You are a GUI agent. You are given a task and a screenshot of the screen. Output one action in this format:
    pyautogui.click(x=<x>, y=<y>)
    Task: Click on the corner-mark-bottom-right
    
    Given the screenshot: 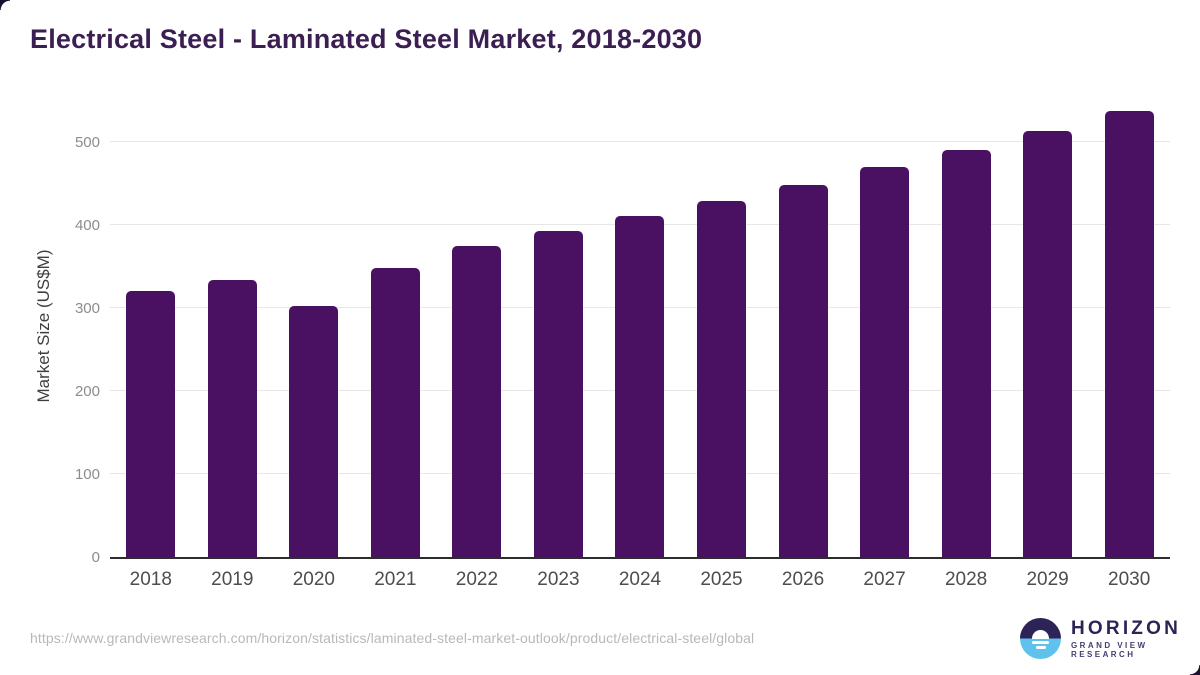 What is the action you would take?
    pyautogui.click(x=1195, y=670)
    